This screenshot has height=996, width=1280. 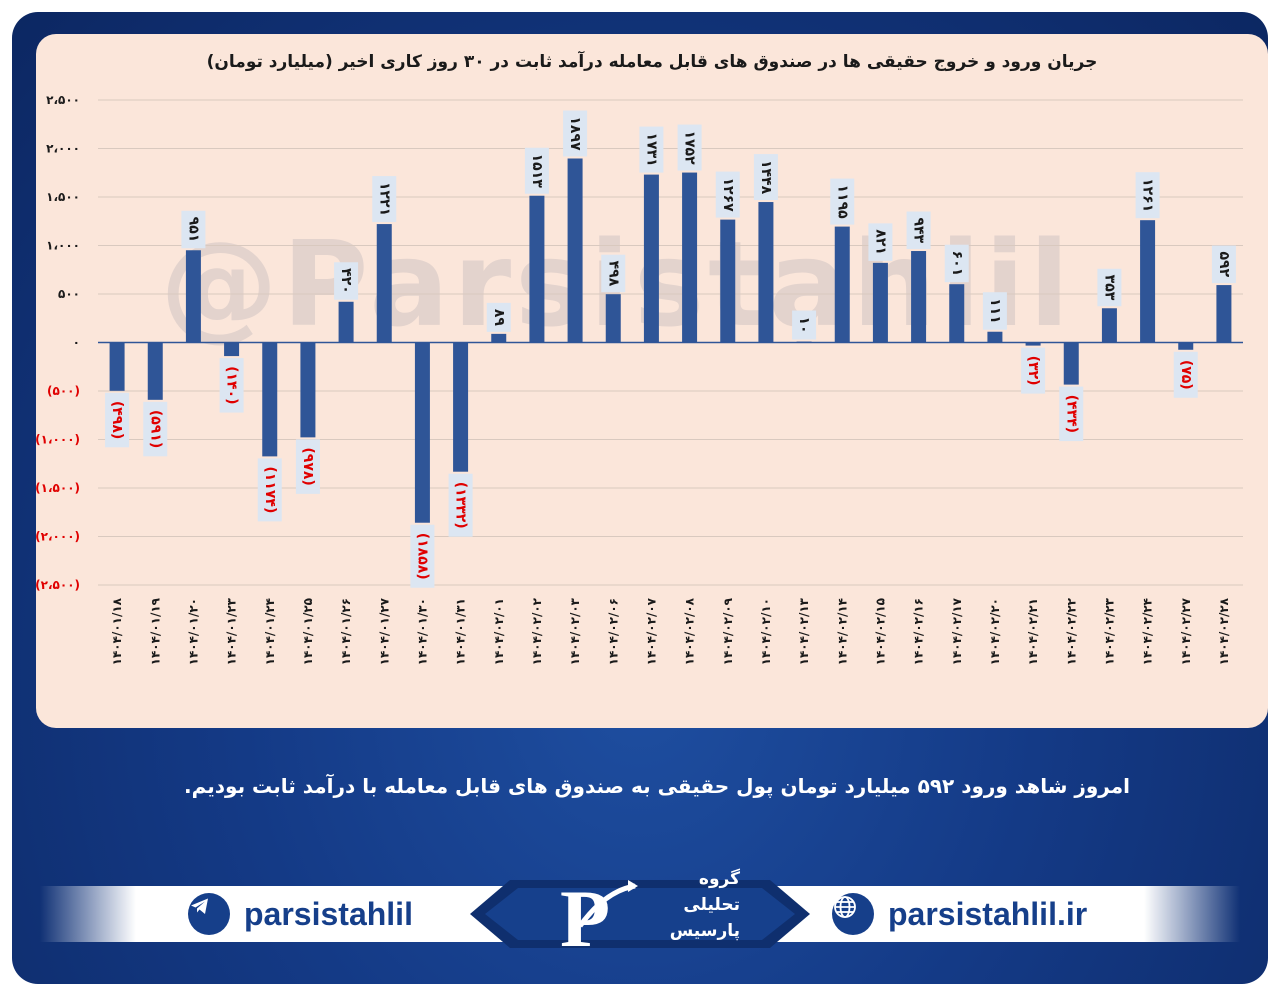 What do you see at coordinates (988, 913) in the screenshot?
I see `website-url: parsistahlil.ir` at bounding box center [988, 913].